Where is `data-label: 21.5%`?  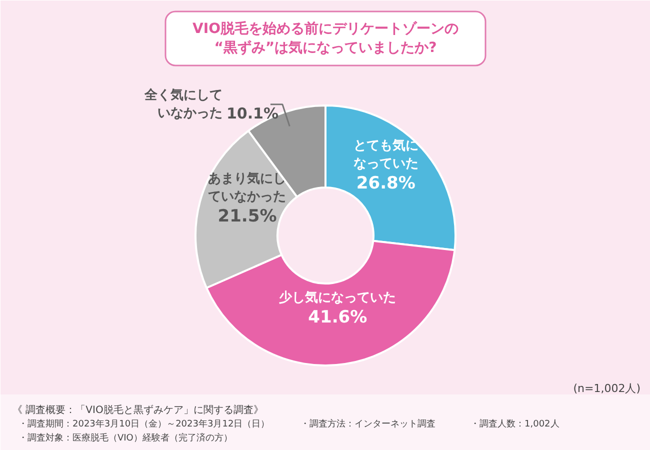
data-label: 21.5% is located at coordinates (247, 216).